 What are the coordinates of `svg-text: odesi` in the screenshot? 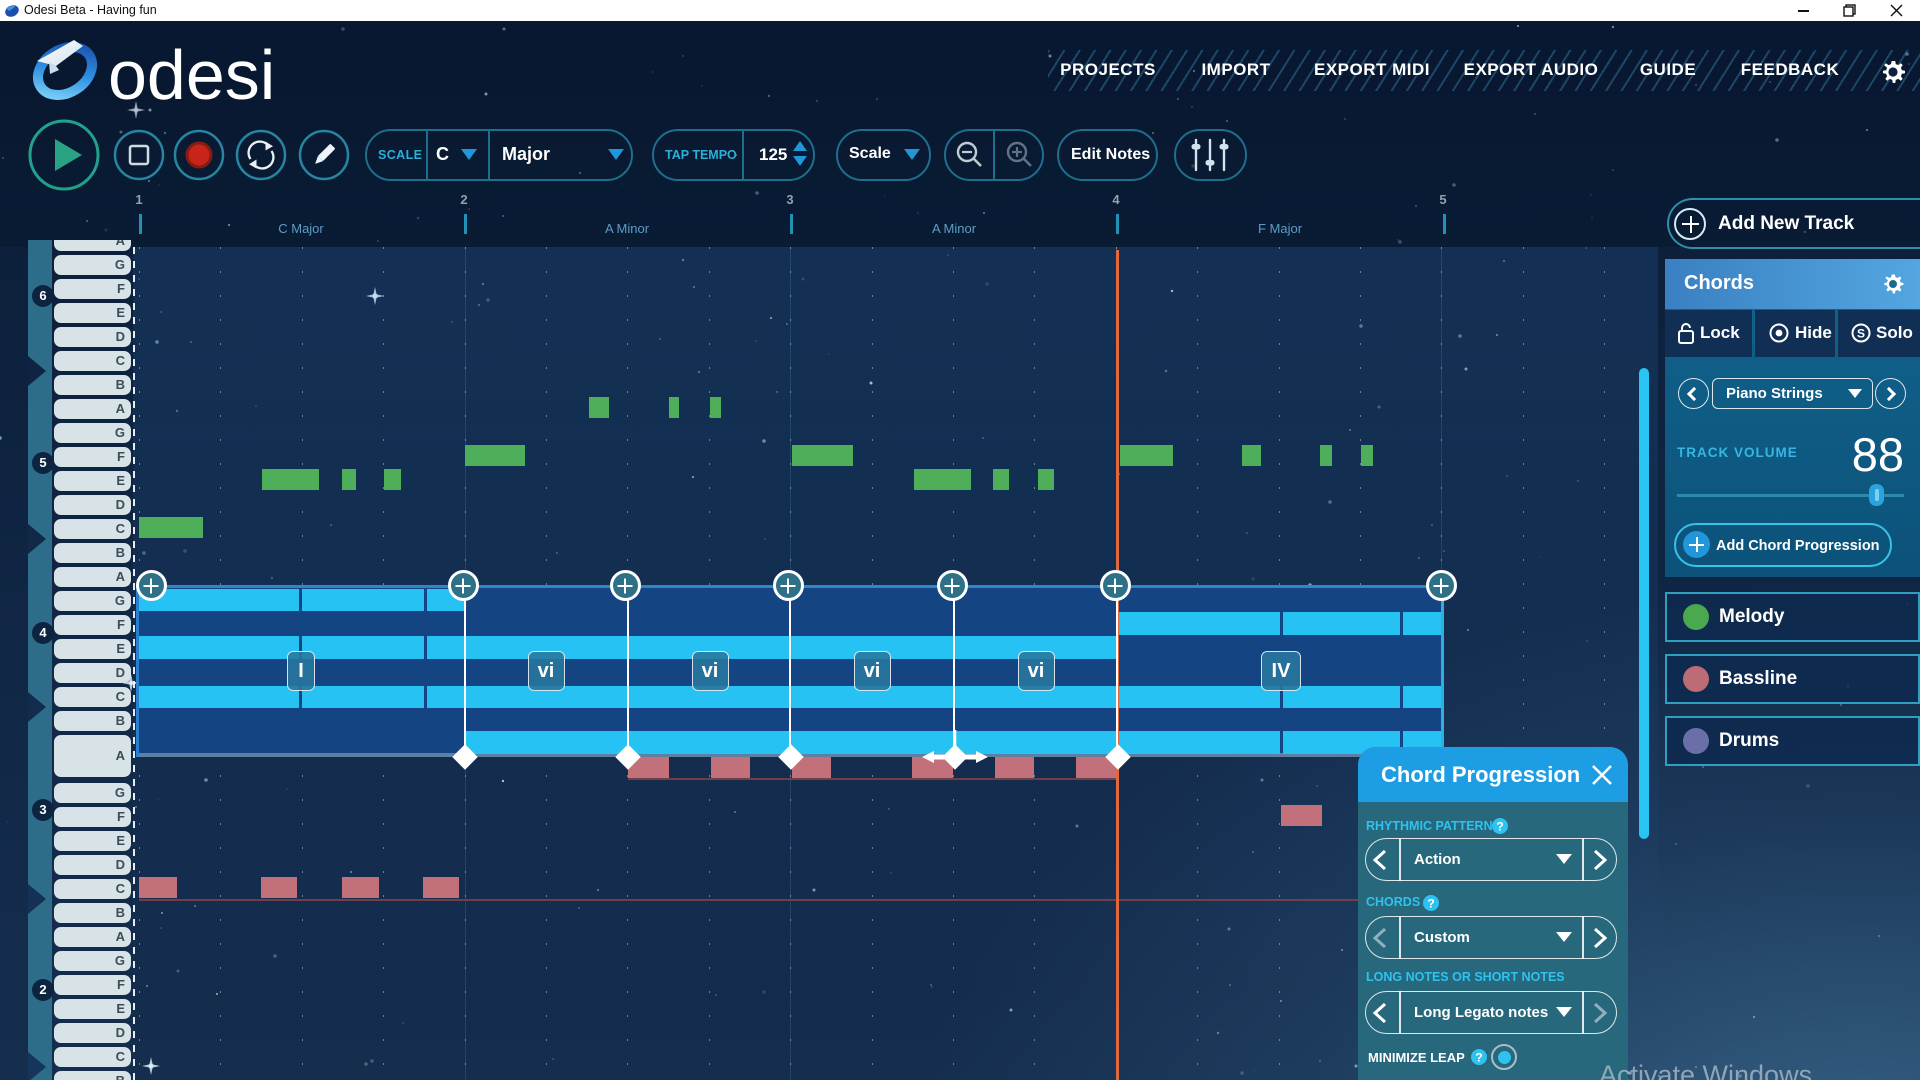 It's located at (191, 72).